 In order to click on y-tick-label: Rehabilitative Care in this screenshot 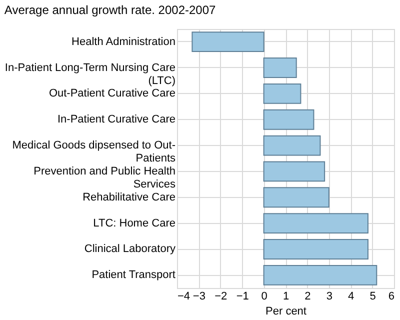, I will do `click(129, 197)`.